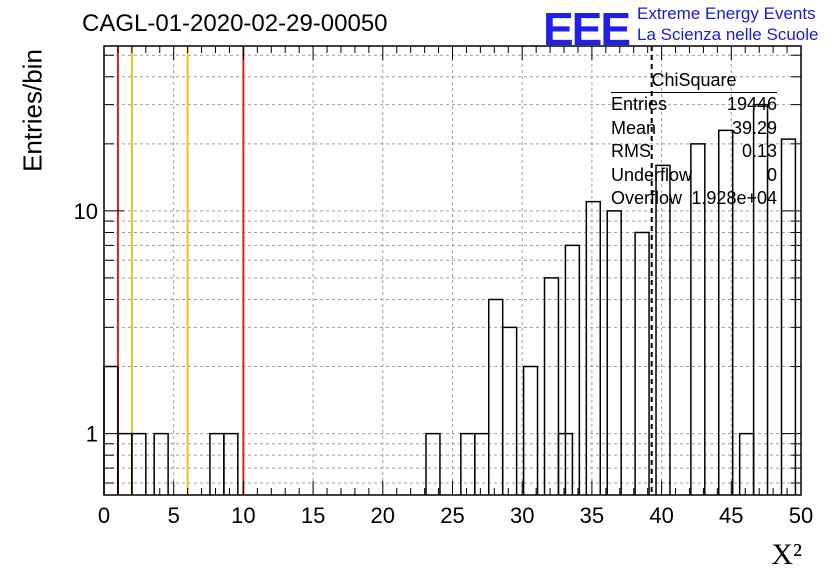  What do you see at coordinates (104, 515) in the screenshot?
I see `x-tick-label: 0` at bounding box center [104, 515].